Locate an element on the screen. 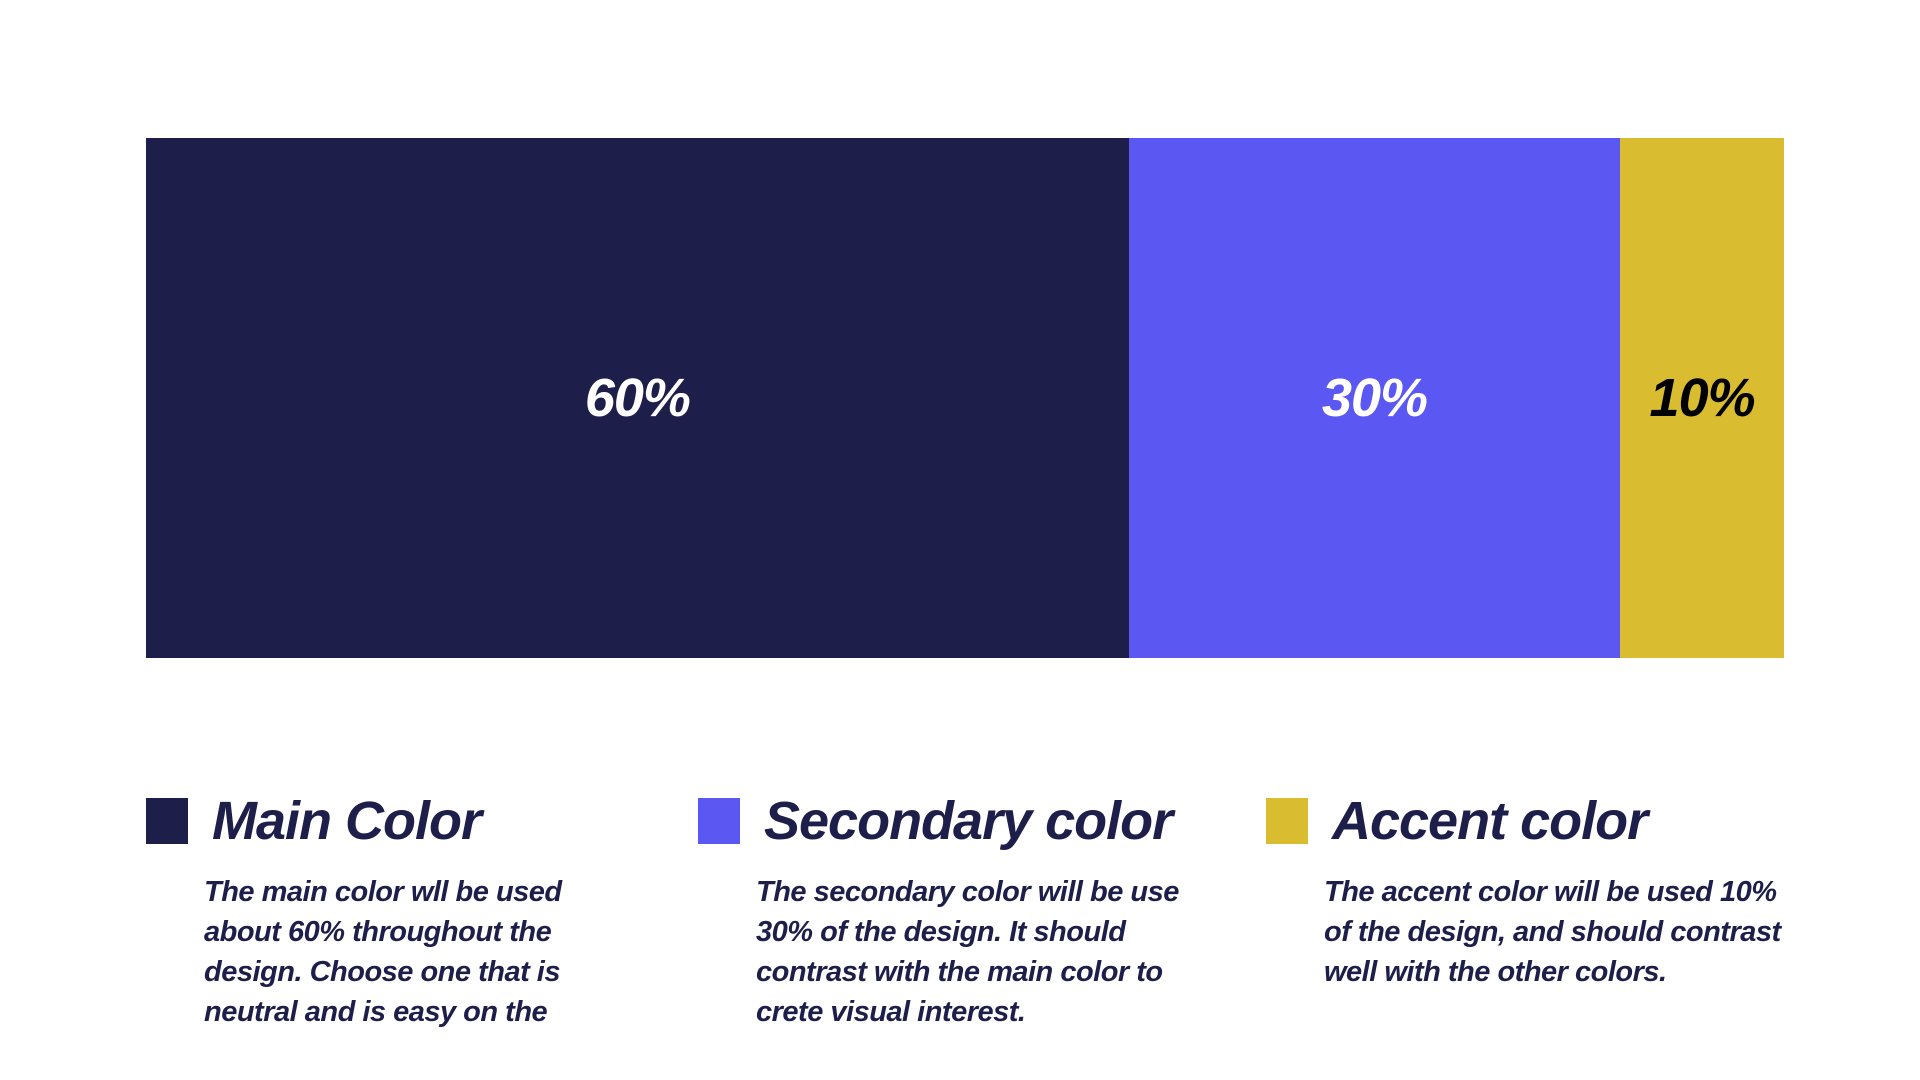  main-color-swatch is located at coordinates (167, 821).